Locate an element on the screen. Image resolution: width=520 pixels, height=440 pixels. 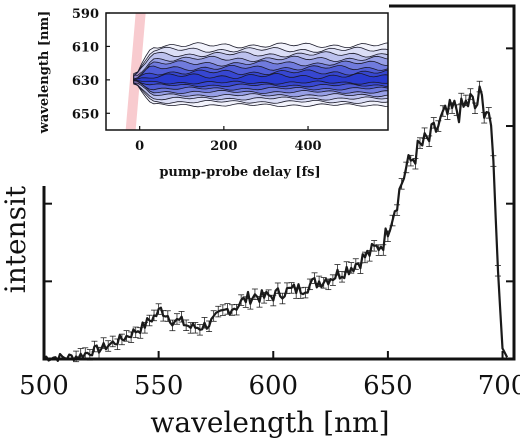
inset-heatmap is located at coordinates (256, 71).